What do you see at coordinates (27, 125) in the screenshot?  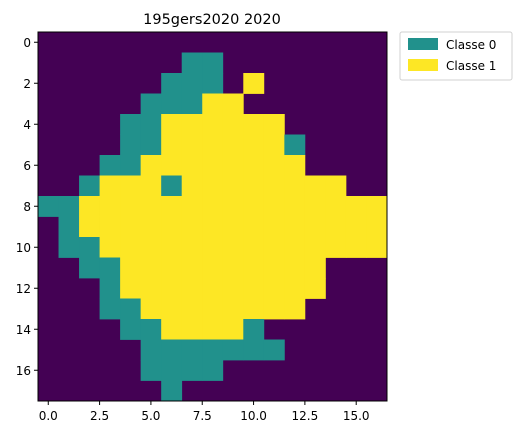 I see `y-tick-label: 4` at bounding box center [27, 125].